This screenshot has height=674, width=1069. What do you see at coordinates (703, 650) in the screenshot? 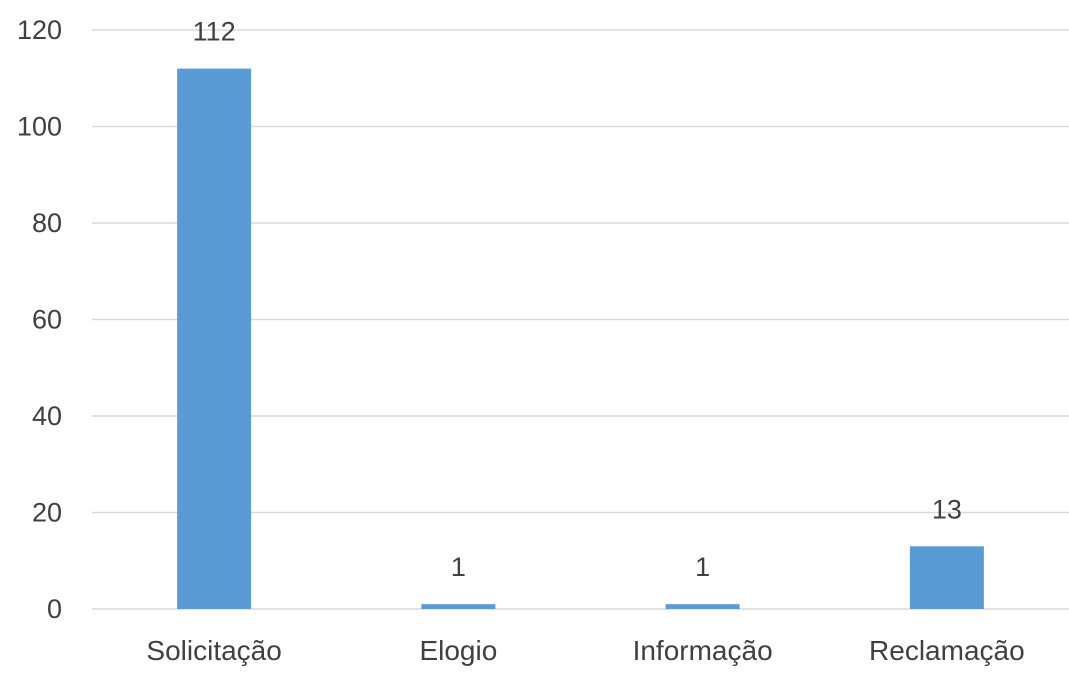
I see `category-label-3: Informação` at bounding box center [703, 650].